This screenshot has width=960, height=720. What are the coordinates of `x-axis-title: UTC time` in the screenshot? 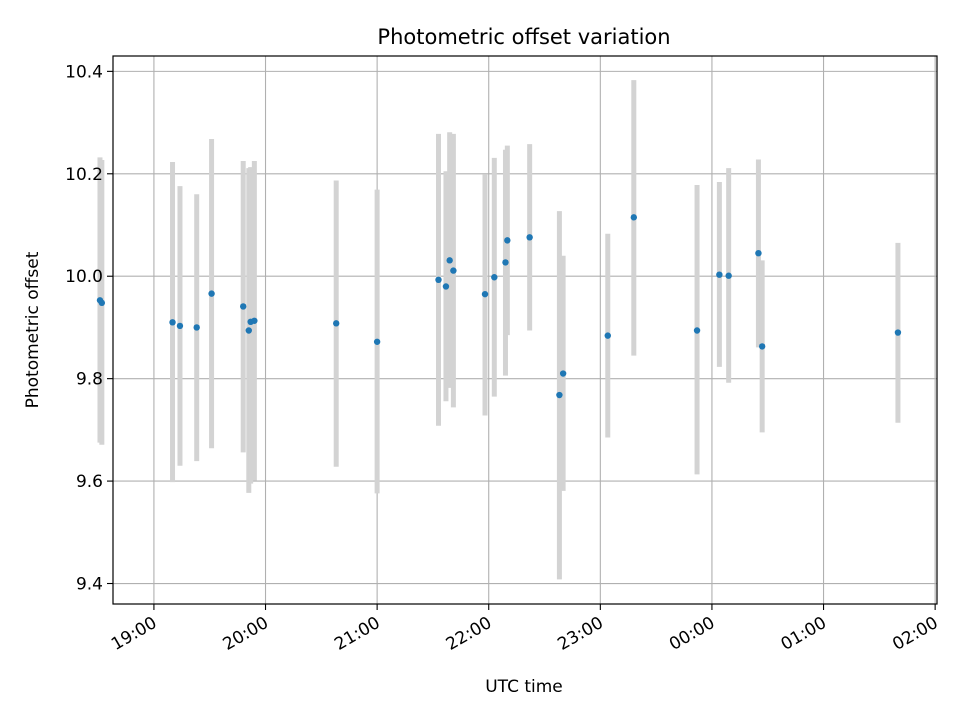 It's located at (524, 687).